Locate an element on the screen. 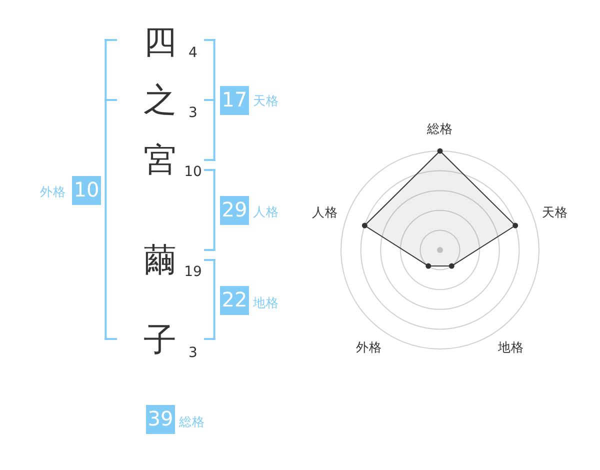 Image resolution: width=600 pixels, height=470 pixels. text: 地格 is located at coordinates (265, 302).